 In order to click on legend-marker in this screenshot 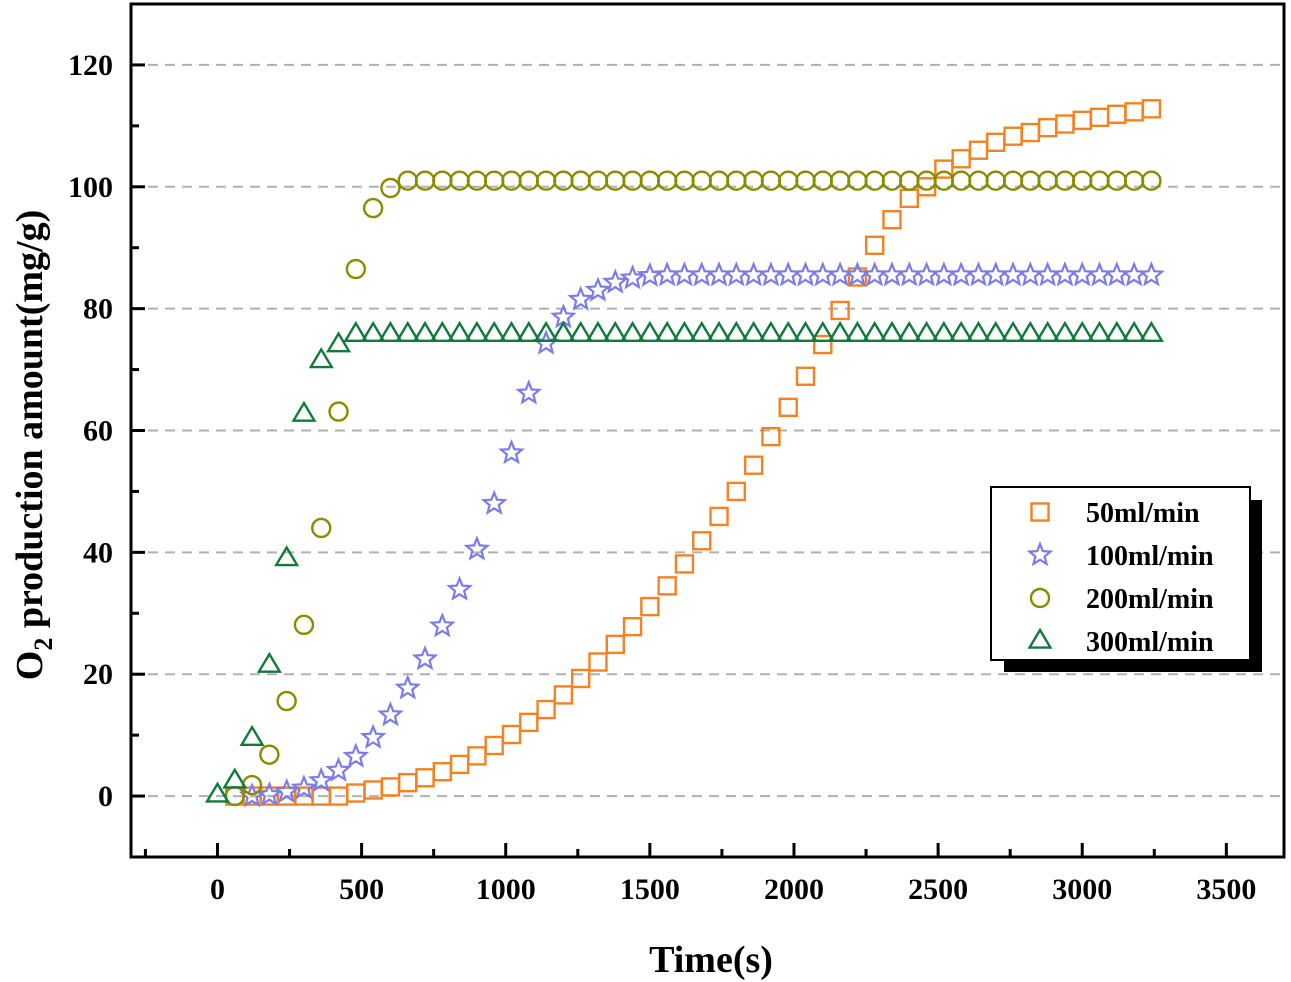, I will do `click(1040, 554)`.